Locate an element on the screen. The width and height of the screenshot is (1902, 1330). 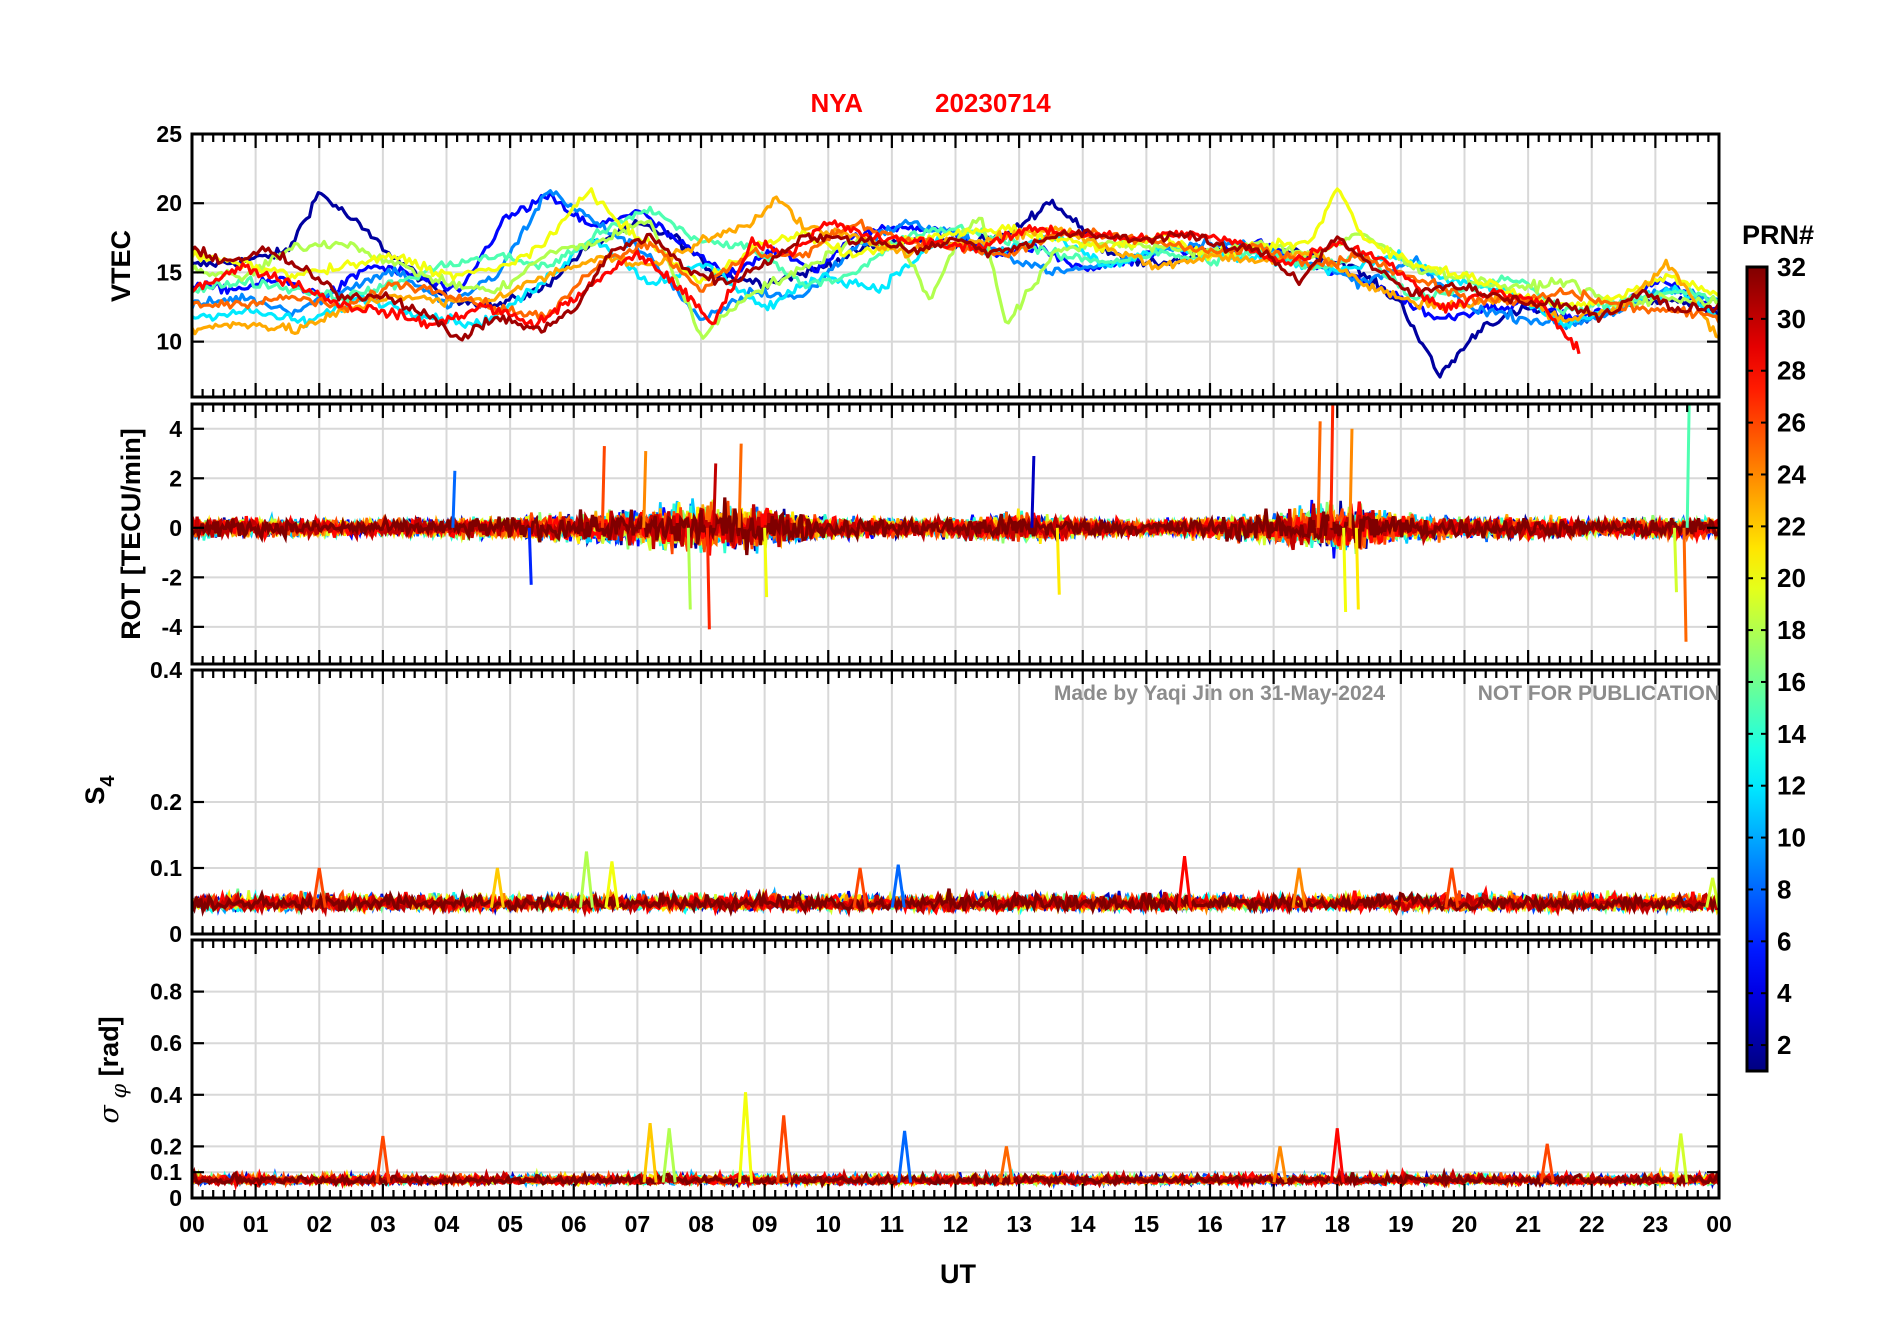
colorbar-tick-label: 16 is located at coordinates (1791, 682).